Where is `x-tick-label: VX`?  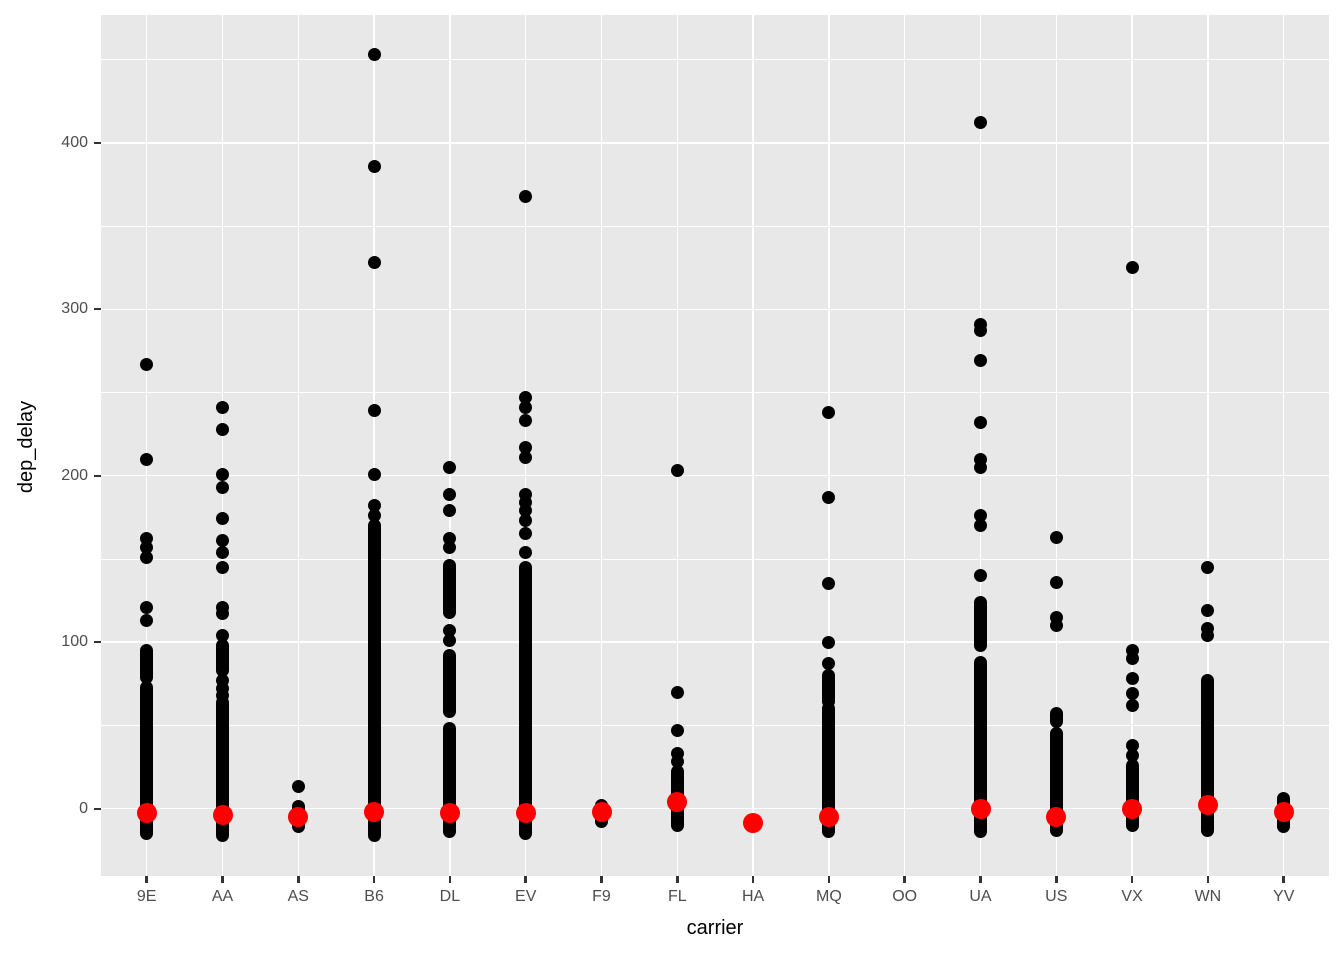 x-tick-label: VX is located at coordinates (1132, 896).